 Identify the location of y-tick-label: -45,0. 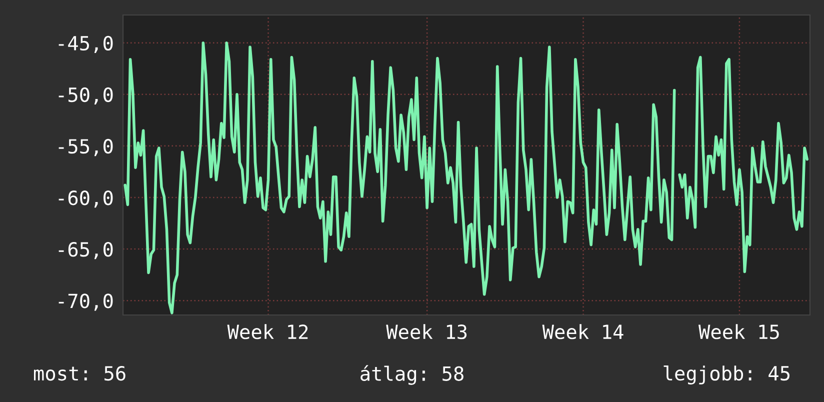
(85, 44).